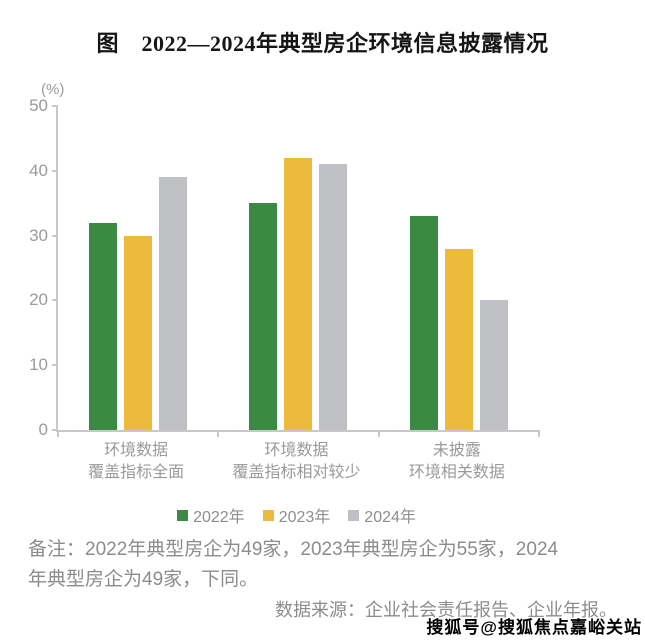 Image resolution: width=645 pixels, height=641 pixels. I want to click on y-tick-label: 20, so click(38, 300).